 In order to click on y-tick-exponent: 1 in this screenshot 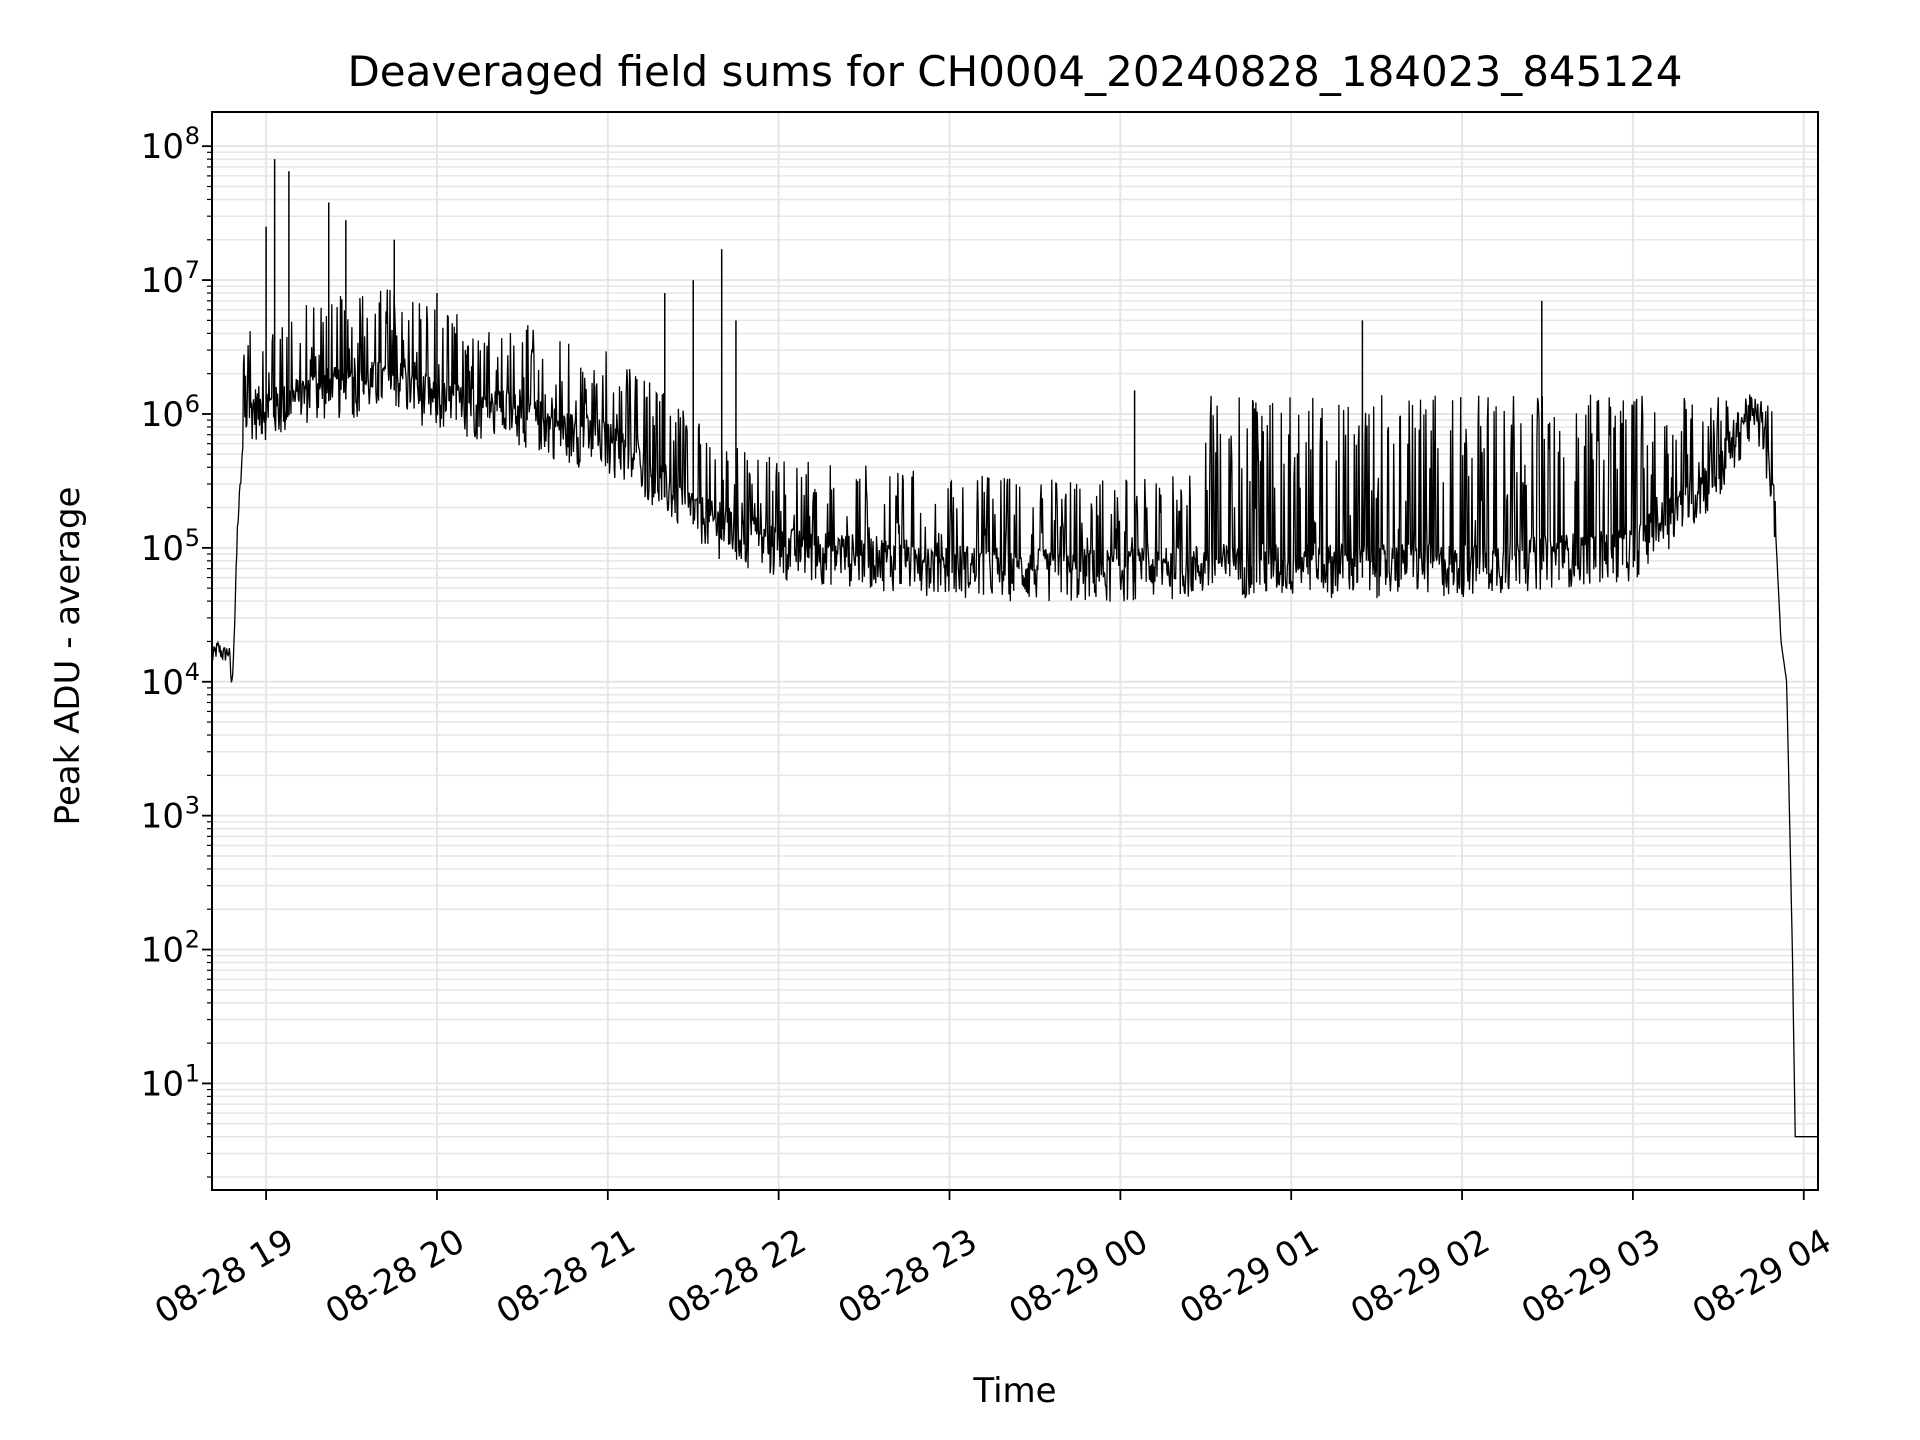, I will do `click(192, 1073)`.